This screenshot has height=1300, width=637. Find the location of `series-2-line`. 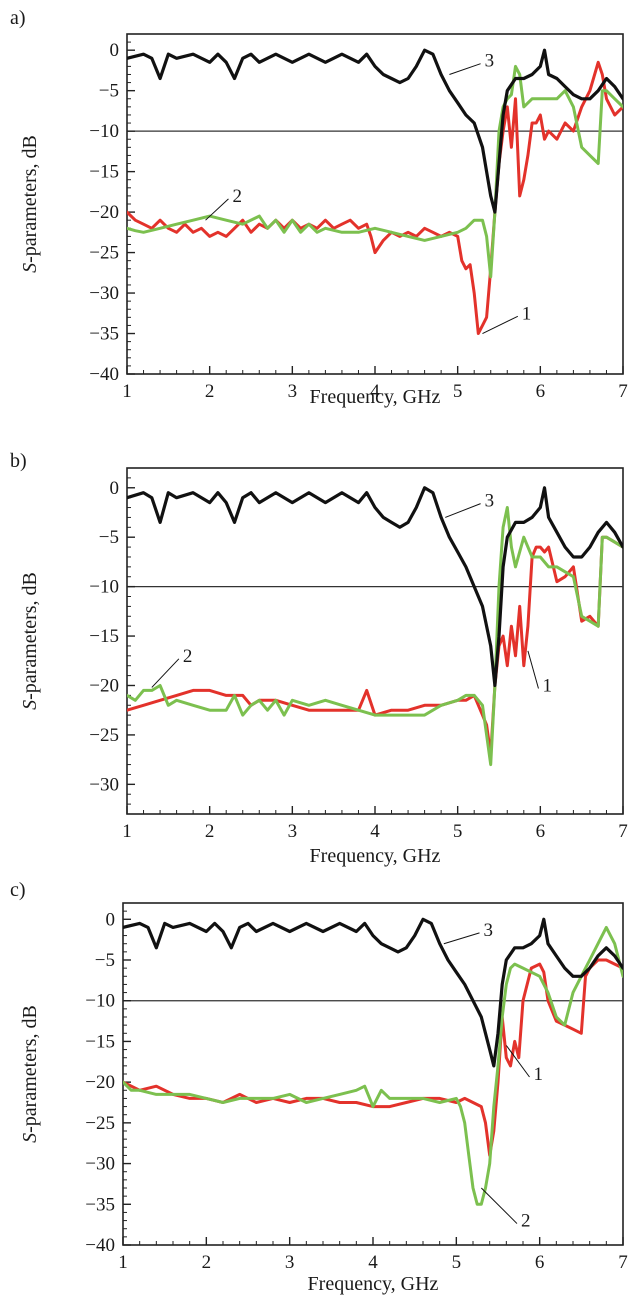

series-2-line is located at coordinates (375, 171).